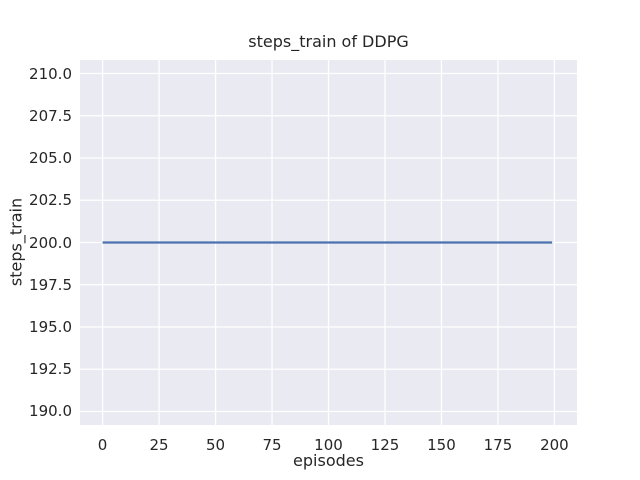 The image size is (640, 480). Describe the element at coordinates (102, 445) in the screenshot. I see `x-tick-label: 0` at that location.